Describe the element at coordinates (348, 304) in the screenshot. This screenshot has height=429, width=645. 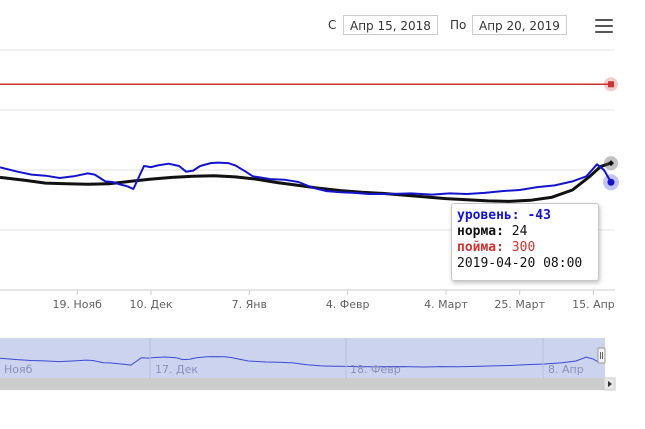
I see `x-tick-label: 4. Февр` at that location.